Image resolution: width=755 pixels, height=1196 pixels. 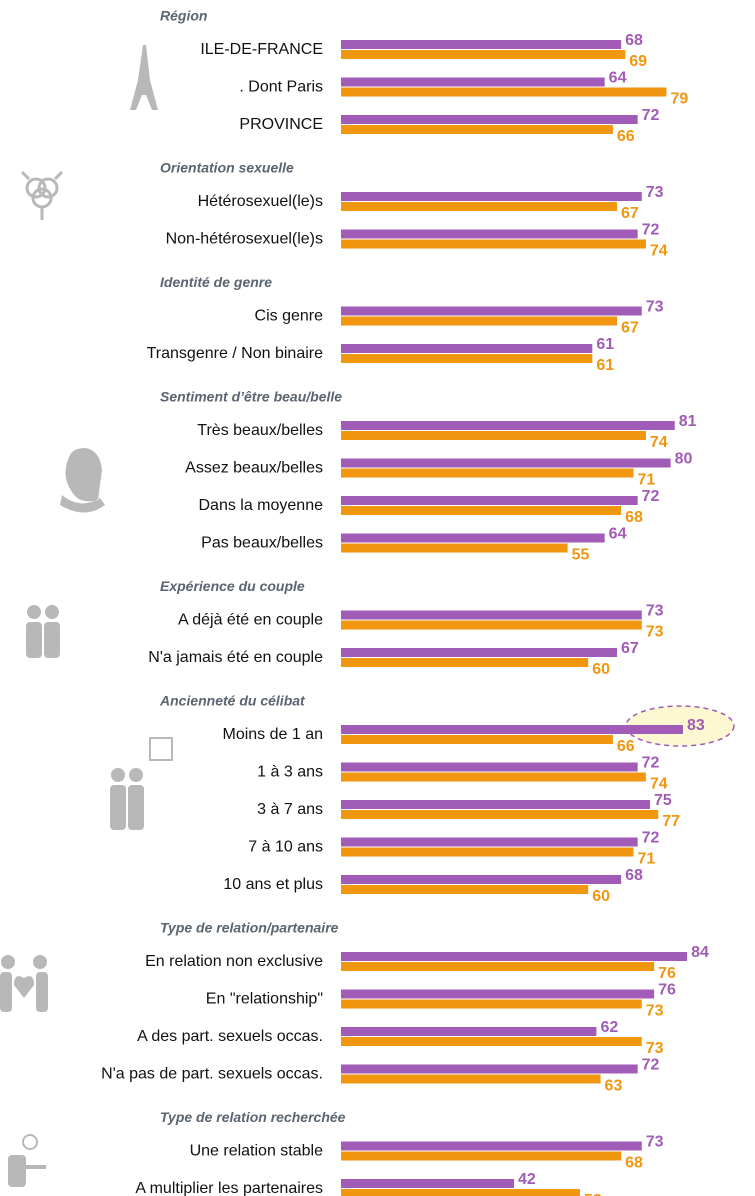 What do you see at coordinates (281, 124) in the screenshot?
I see `category-label: PROVINCE` at bounding box center [281, 124].